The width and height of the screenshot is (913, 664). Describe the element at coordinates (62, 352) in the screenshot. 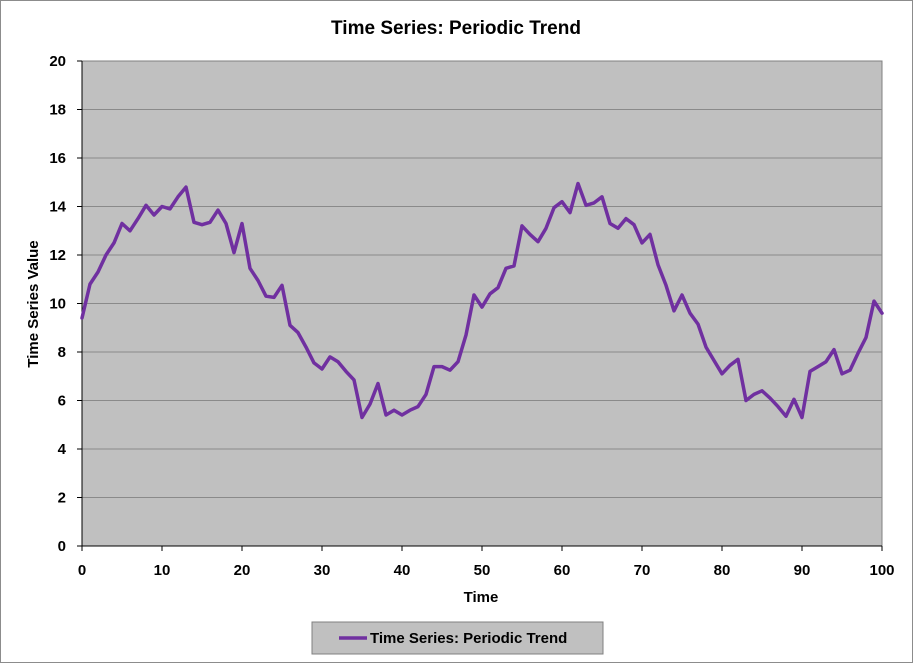

I see `y-tick-label: 8` at that location.